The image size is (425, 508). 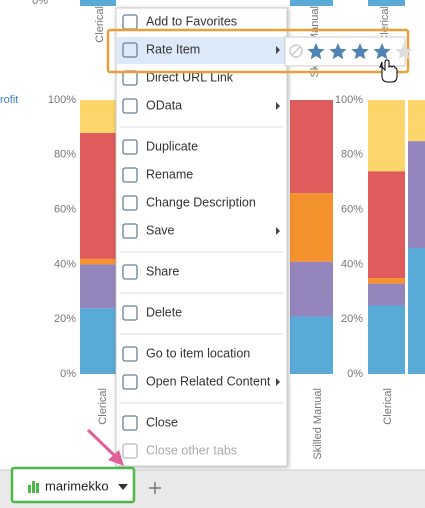 What do you see at coordinates (164, 105) in the screenshot?
I see `menu-item: OData` at bounding box center [164, 105].